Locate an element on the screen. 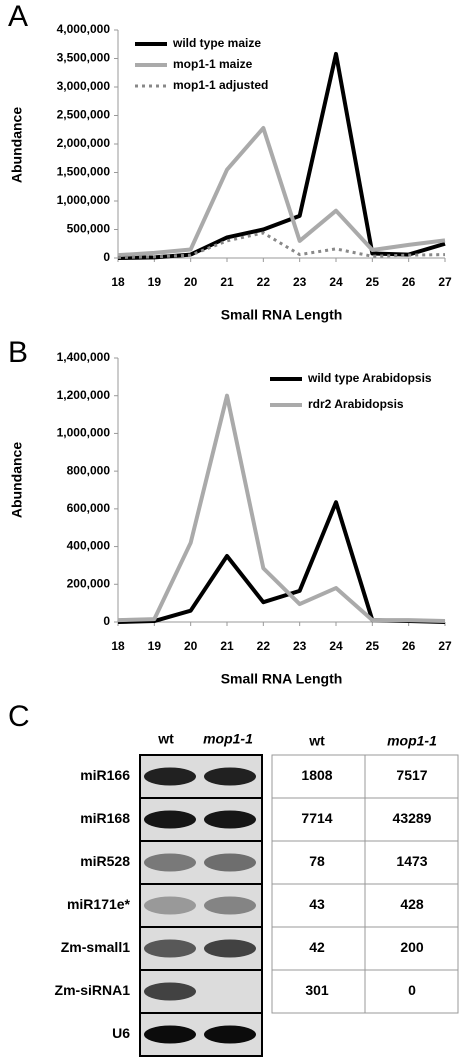 This screenshot has height=1059, width=462. table-cell: 428 is located at coordinates (412, 904).